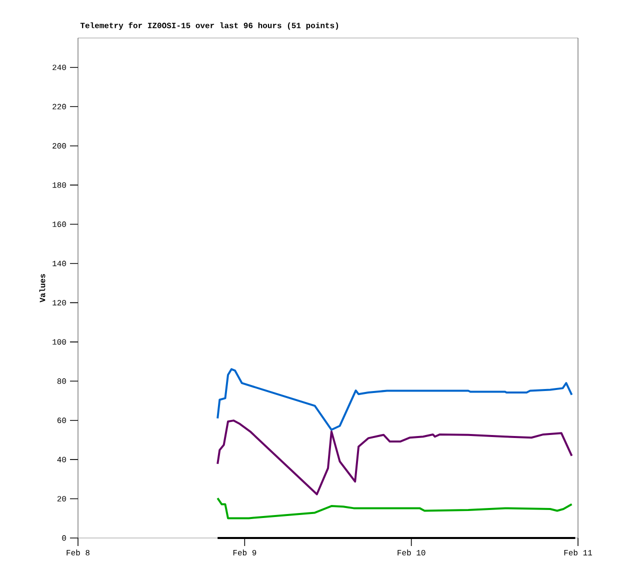  What do you see at coordinates (59, 224) in the screenshot?
I see `y-tick-label: 160` at bounding box center [59, 224].